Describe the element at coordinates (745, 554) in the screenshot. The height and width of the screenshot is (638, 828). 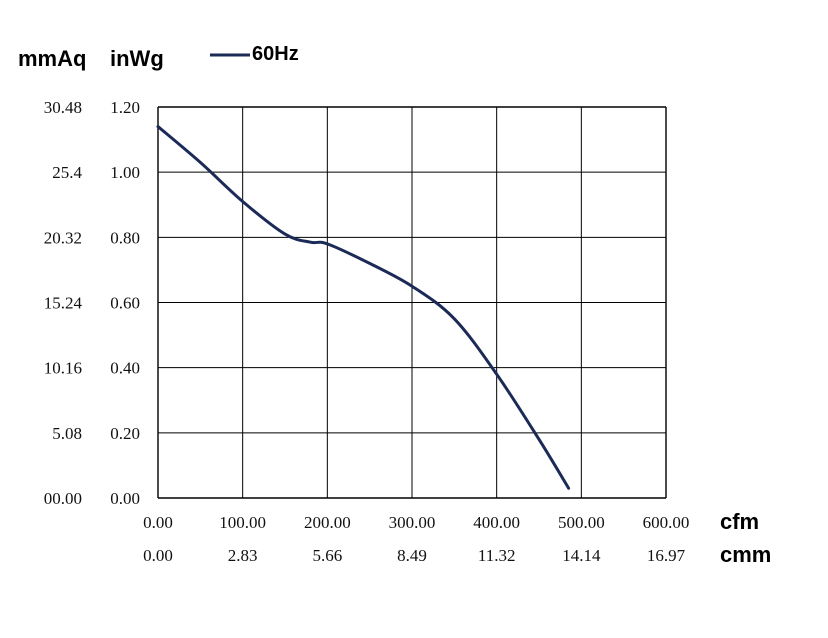
I see `x-axis-unit-cmm: cmm` at that location.